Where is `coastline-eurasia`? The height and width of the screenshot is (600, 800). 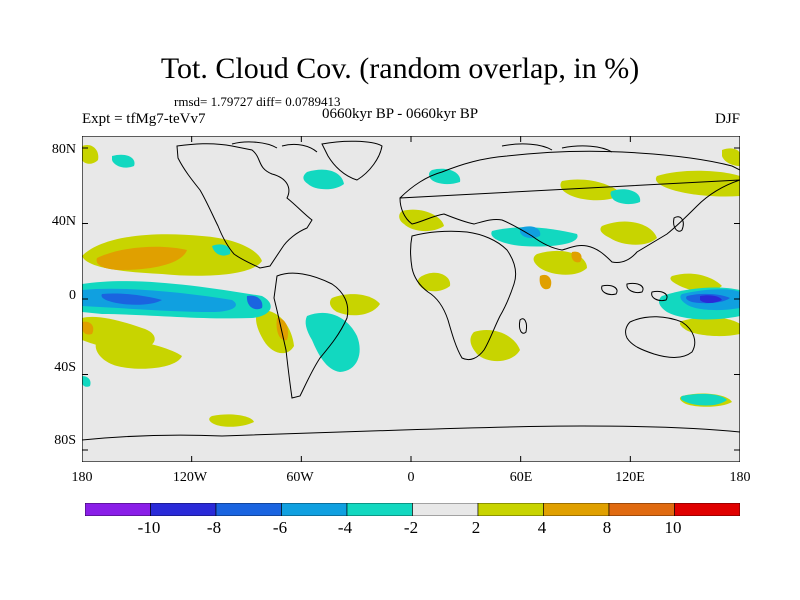
coastline-eurasia is located at coordinates (569, 206).